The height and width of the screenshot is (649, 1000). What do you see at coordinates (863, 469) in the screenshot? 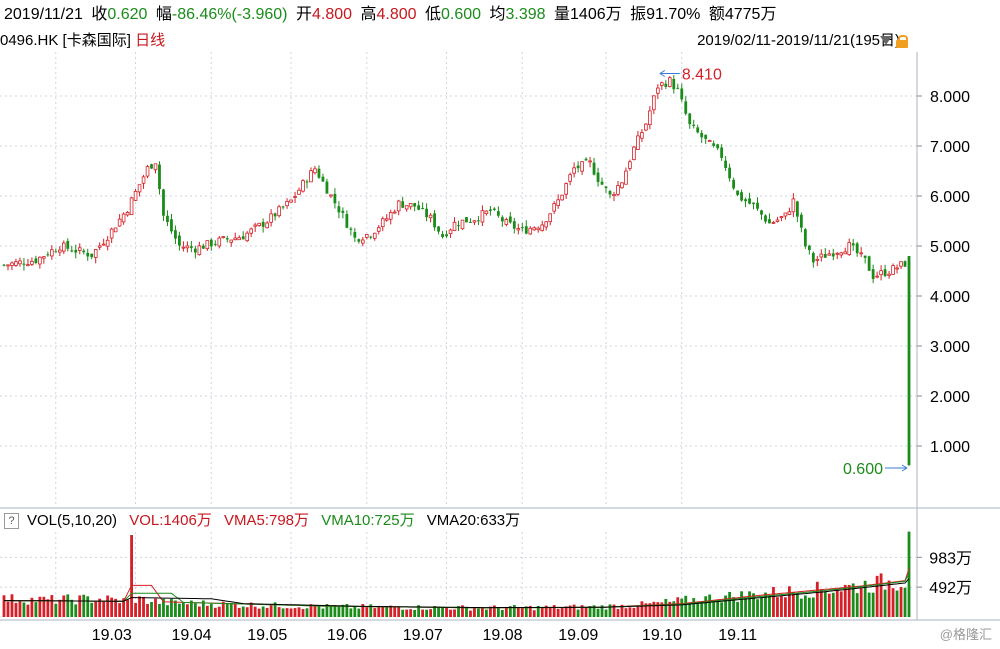
I see `low-annotation: 0.600` at bounding box center [863, 469].